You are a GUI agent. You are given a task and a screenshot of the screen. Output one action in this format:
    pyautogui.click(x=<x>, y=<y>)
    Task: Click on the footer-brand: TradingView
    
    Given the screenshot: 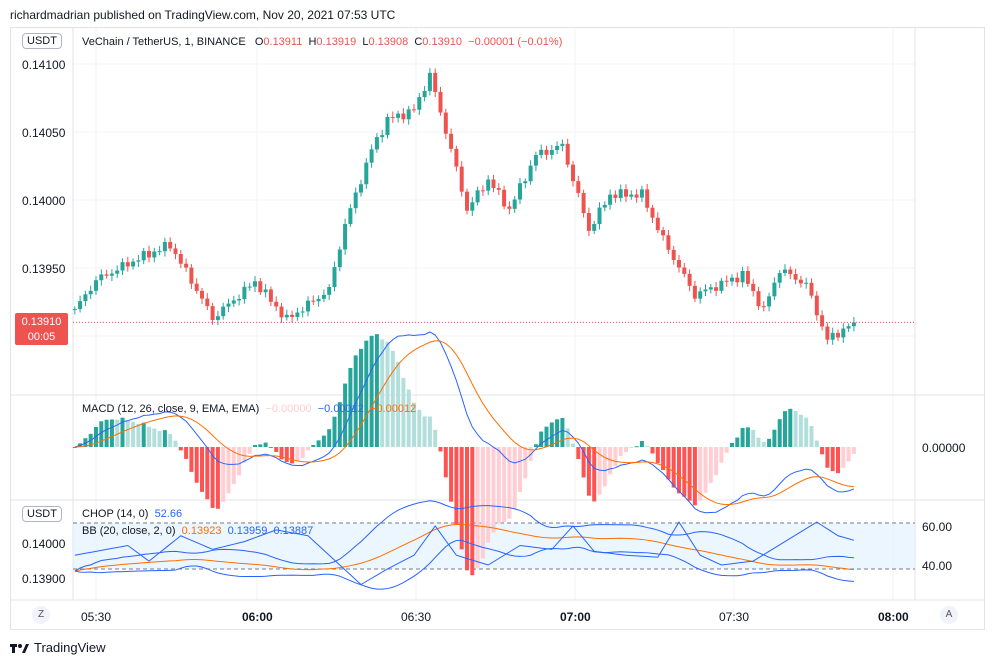 What is the action you would take?
    pyautogui.click(x=58, y=647)
    